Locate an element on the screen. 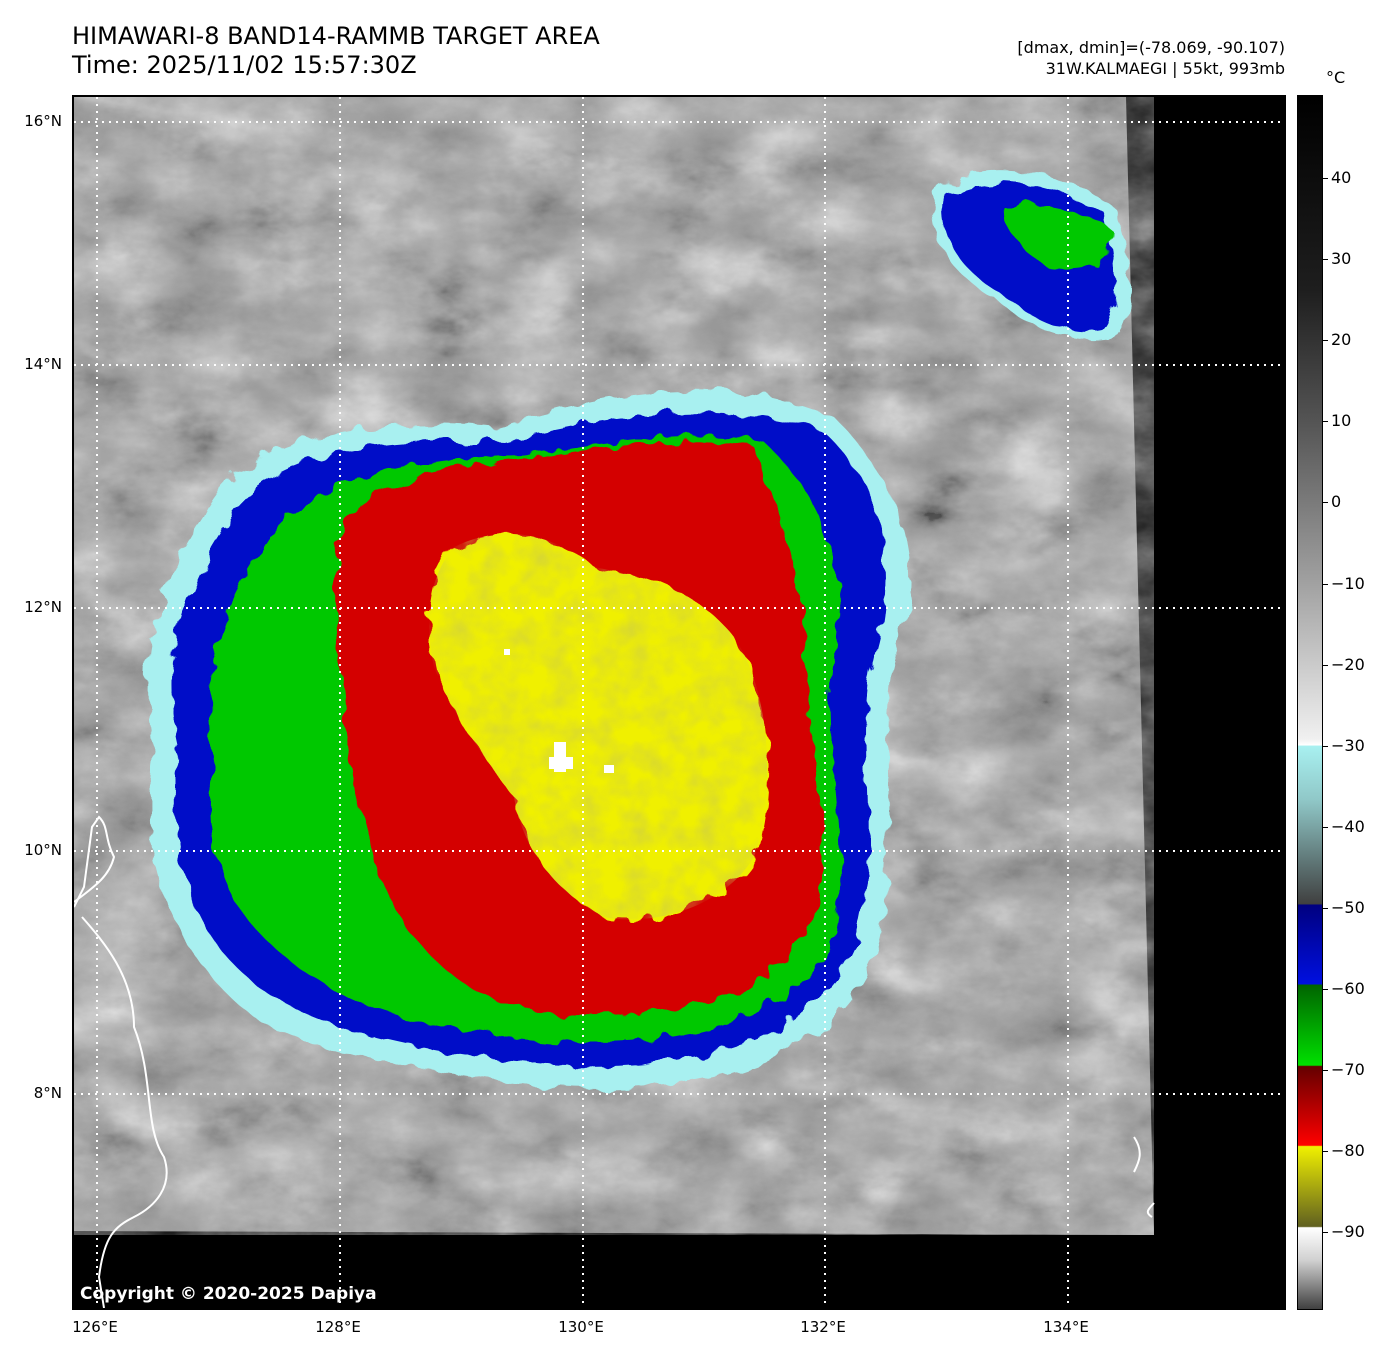  lat-label-10N: 10°N is located at coordinates (43, 850).